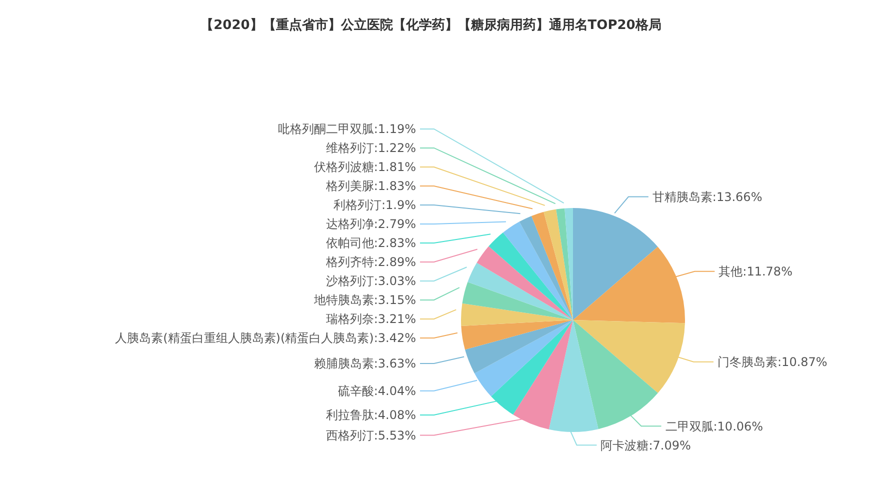 This screenshot has height=491, width=892. What do you see at coordinates (371, 243) in the screenshot?
I see `slice-label: 依帕司他:2.83%` at bounding box center [371, 243].